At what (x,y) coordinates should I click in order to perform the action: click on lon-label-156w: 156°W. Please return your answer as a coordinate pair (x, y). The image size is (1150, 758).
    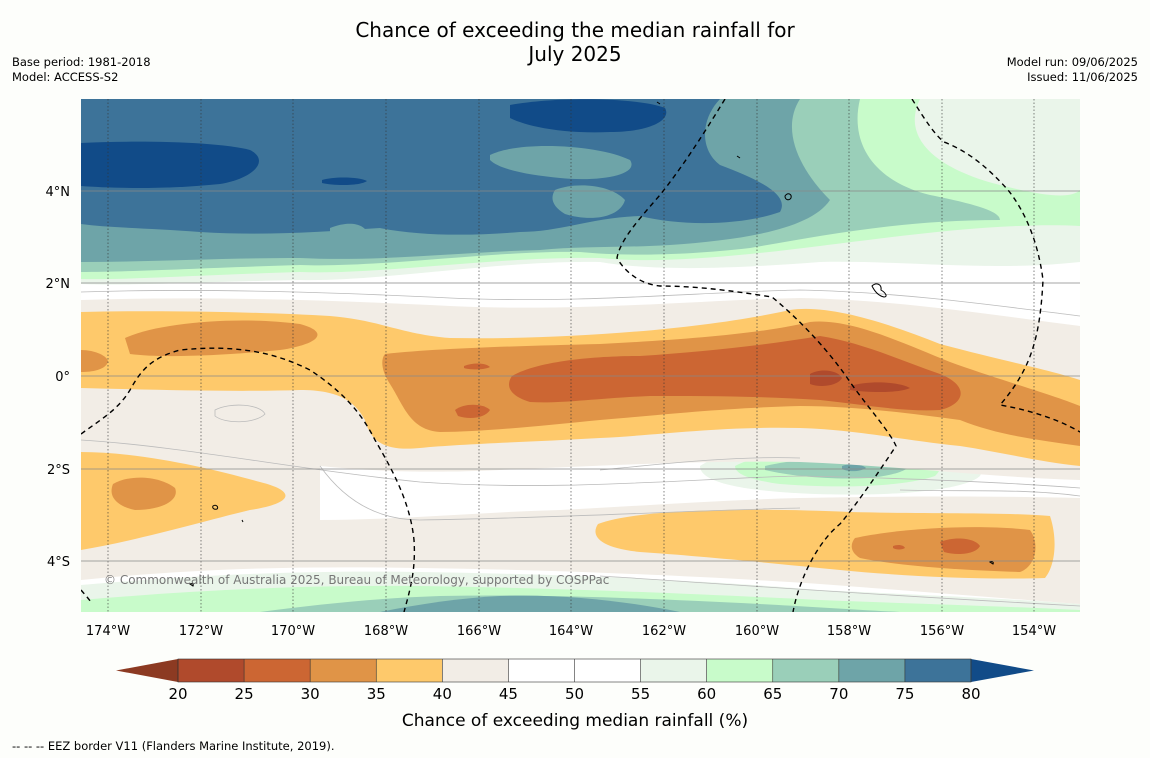
    Looking at the image, I should click on (942, 631).